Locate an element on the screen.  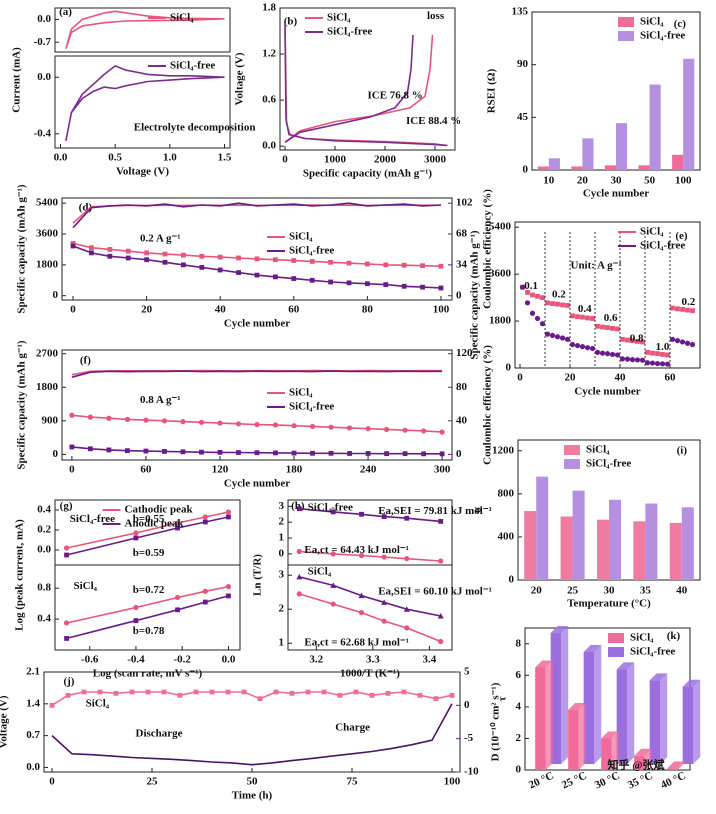
x-tick-label: 20 is located at coordinates (147, 310).